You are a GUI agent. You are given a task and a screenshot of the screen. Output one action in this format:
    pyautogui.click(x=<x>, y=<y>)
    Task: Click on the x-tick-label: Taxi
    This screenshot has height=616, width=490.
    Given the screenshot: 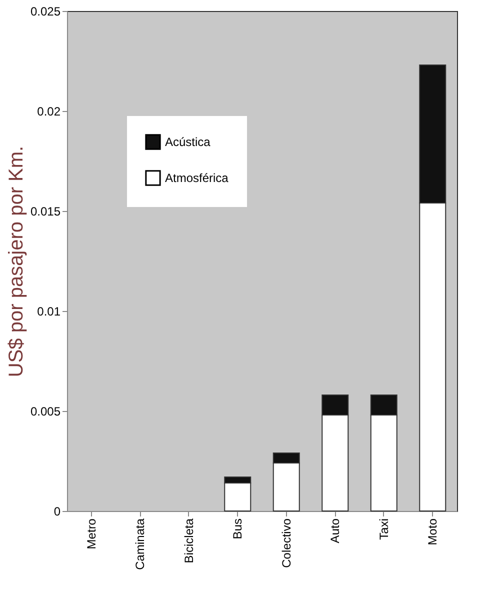 What is the action you would take?
    pyautogui.click(x=383, y=529)
    